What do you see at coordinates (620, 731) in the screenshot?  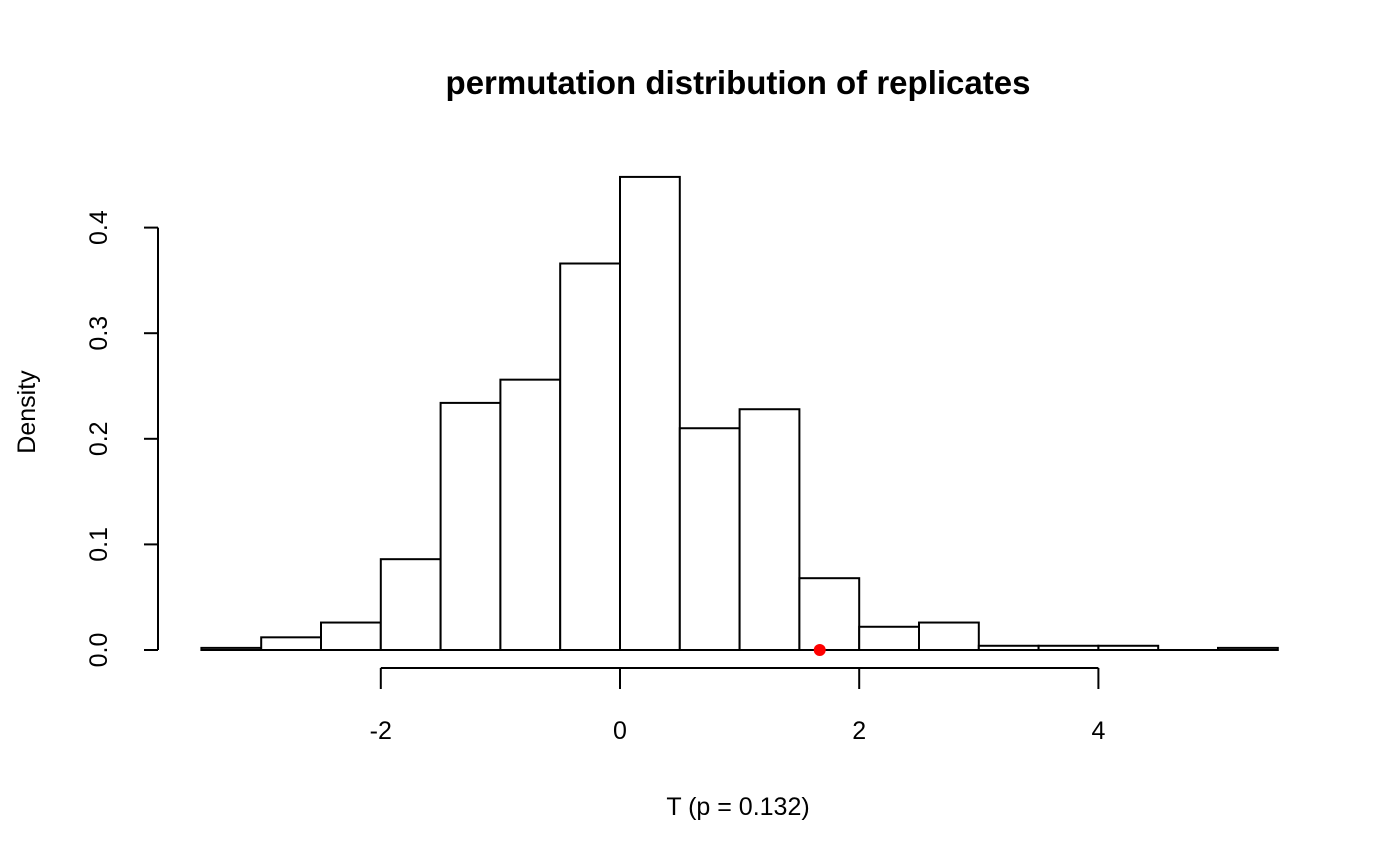 I see `x-tick-label: 0` at bounding box center [620, 731].